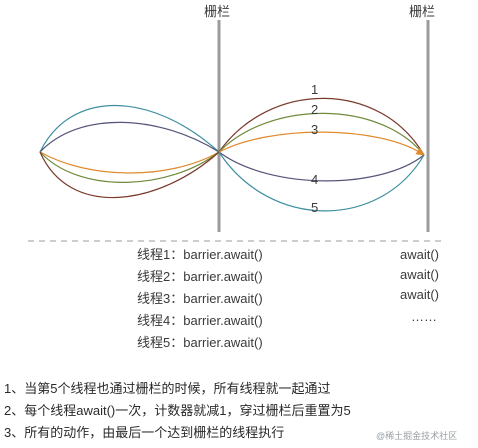 Image resolution: width=478 pixels, height=448 pixels. I want to click on thread2-curve-left, so click(129, 167).